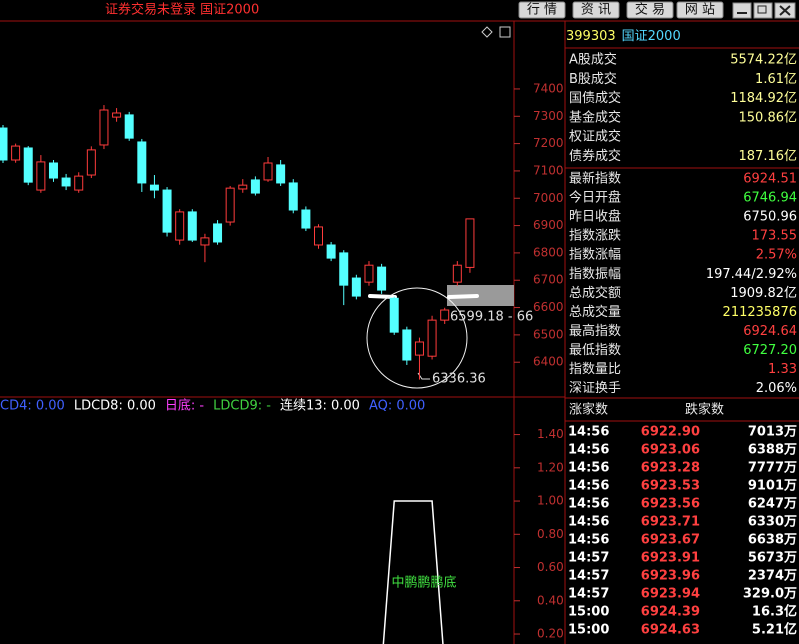  I want to click on y-tick-label: 0.40, so click(550, 600).